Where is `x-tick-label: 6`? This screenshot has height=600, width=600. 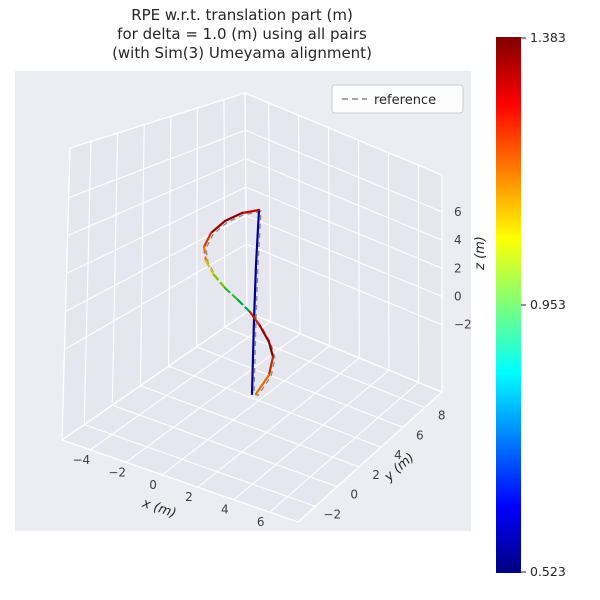
x-tick-label: 6 is located at coordinates (261, 522).